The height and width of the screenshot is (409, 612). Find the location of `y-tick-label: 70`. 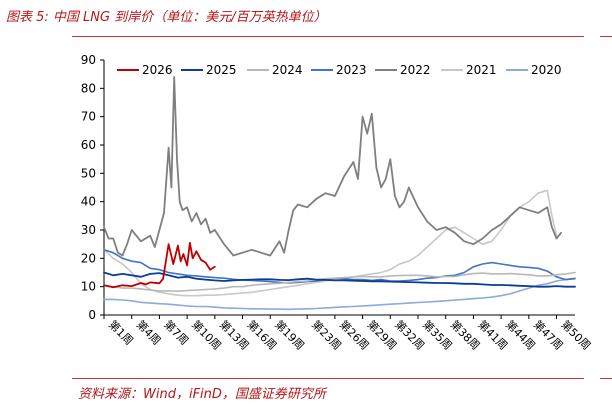

y-tick-label: 70 is located at coordinates (88, 117).